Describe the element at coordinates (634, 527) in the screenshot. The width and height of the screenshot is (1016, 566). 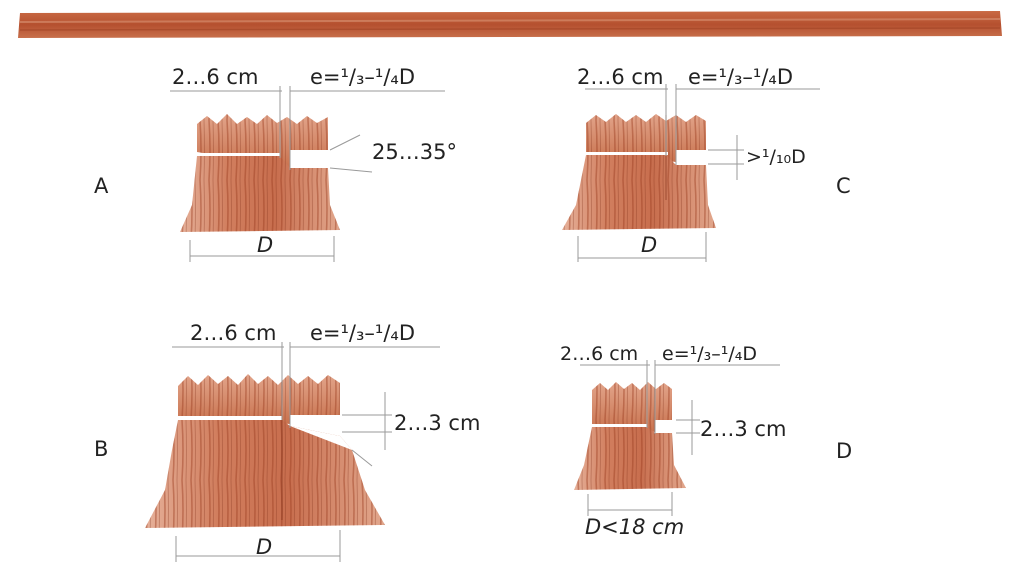
I see `panel-d-diameter: D<18 cm` at that location.